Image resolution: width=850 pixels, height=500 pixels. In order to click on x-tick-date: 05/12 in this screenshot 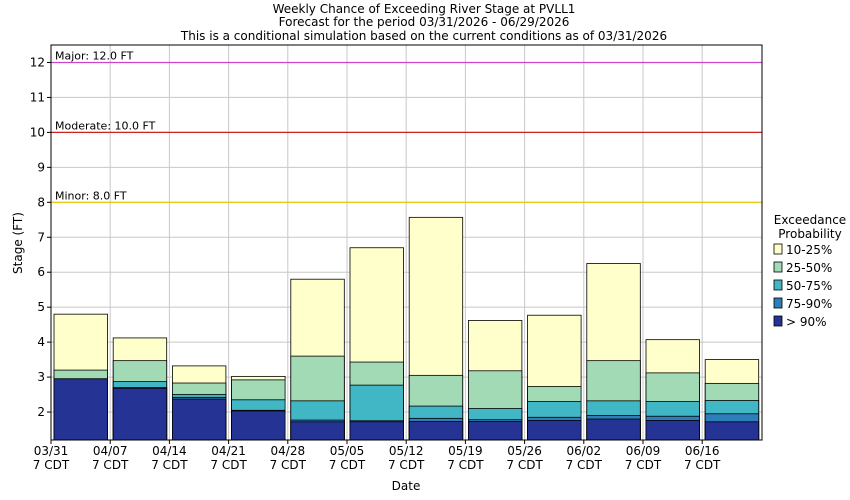, I will do `click(406, 451)`.